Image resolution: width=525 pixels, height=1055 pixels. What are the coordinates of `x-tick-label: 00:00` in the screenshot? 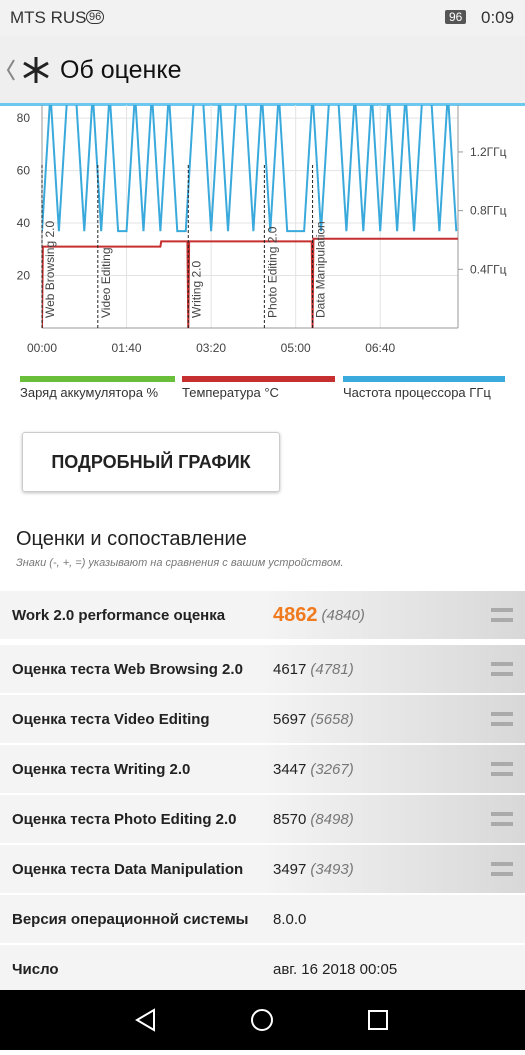 It's located at (42, 348).